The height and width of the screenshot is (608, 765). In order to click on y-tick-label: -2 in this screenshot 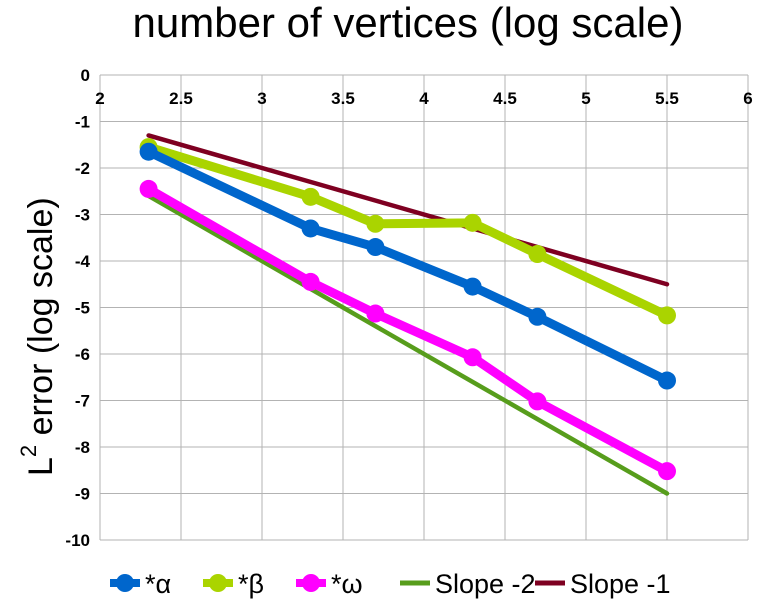, I will do `click(82, 168)`.